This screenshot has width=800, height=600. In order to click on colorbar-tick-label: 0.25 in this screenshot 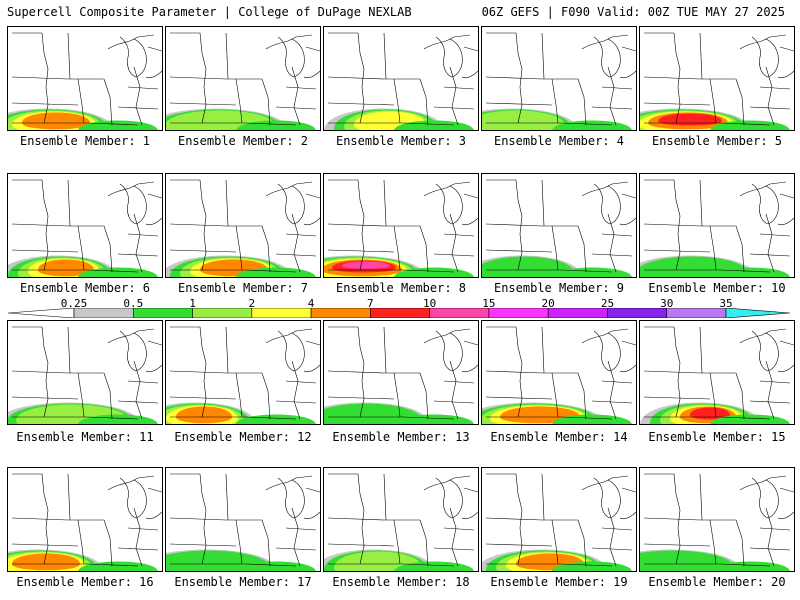, I will do `click(74, 303)`.